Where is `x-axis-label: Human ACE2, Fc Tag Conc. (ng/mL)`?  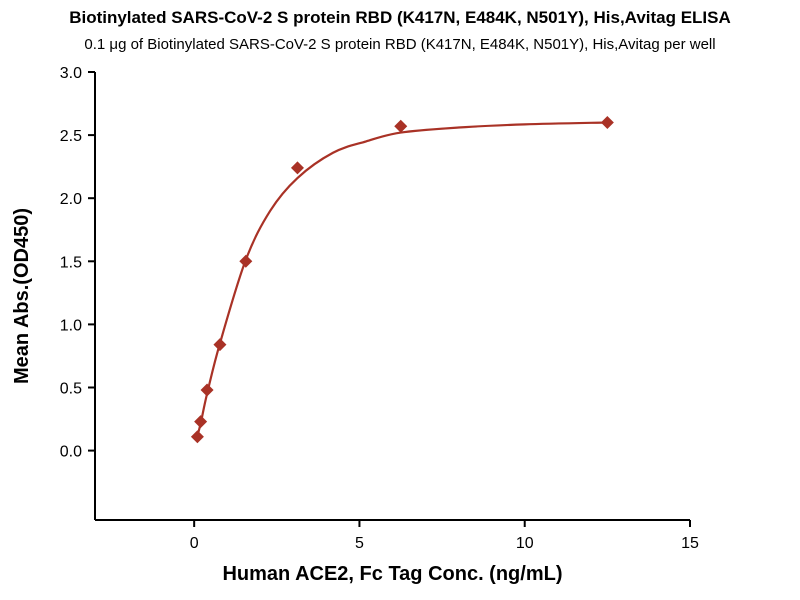
x-axis-label: Human ACE2, Fc Tag Conc. (ng/mL) is located at coordinates (392, 574).